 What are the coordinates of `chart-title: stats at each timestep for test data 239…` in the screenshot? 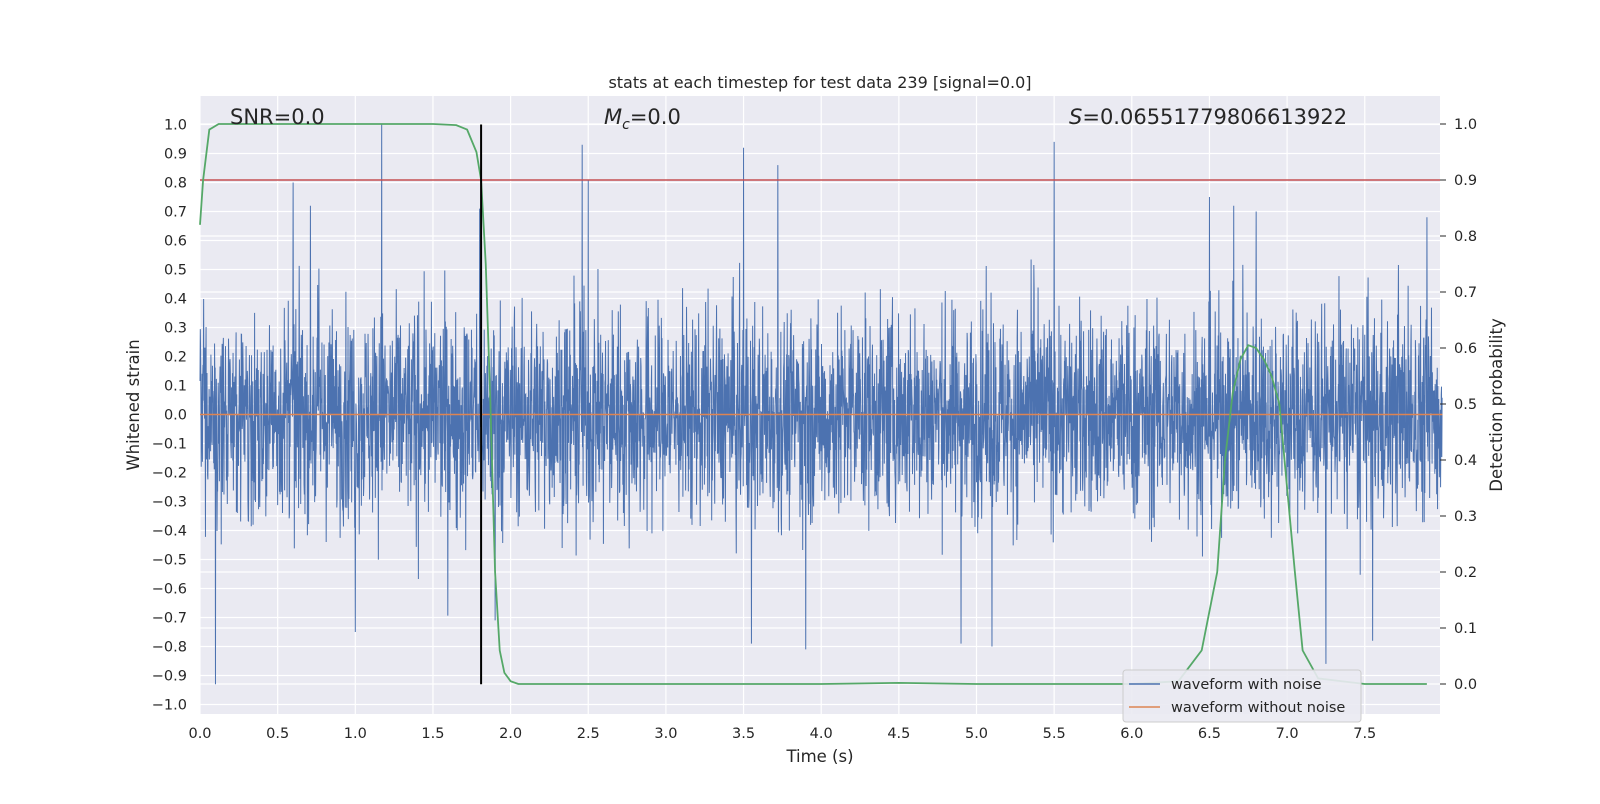 It's located at (819, 82).